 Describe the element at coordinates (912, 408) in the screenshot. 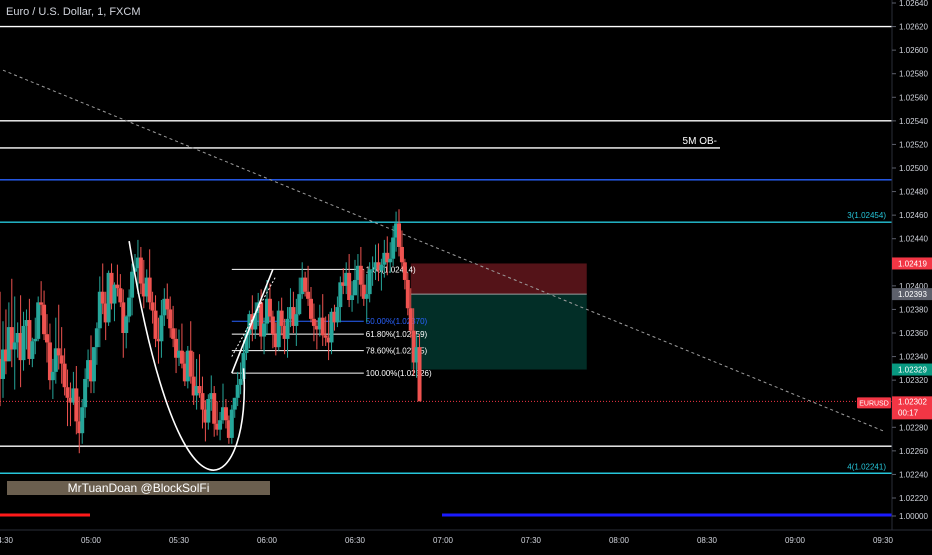

I see `last-price-tag` at that location.